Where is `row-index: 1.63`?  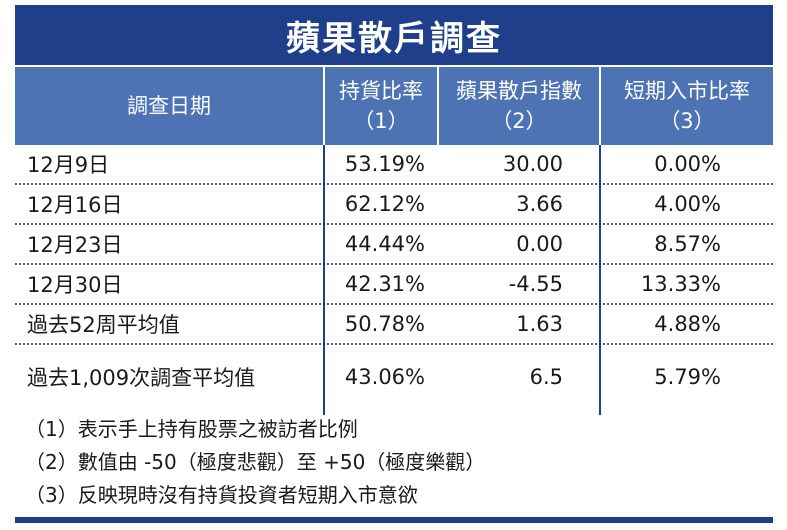 row-index: 1.63 is located at coordinates (539, 324).